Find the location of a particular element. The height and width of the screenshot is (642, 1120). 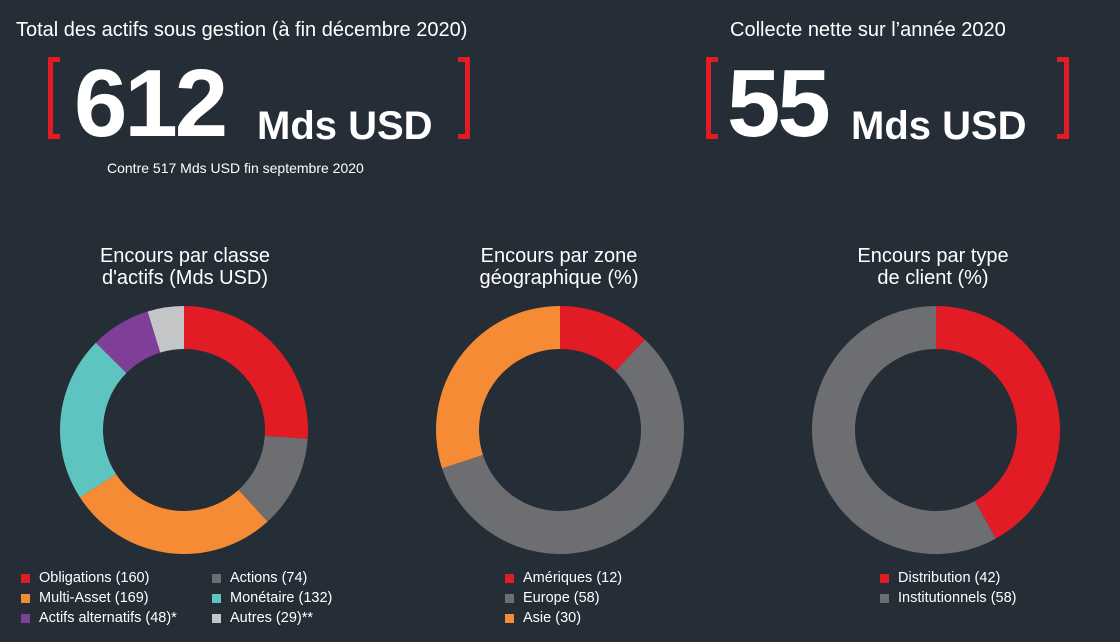

legend-institutionnels: Institutionnels (58) is located at coordinates (948, 598).